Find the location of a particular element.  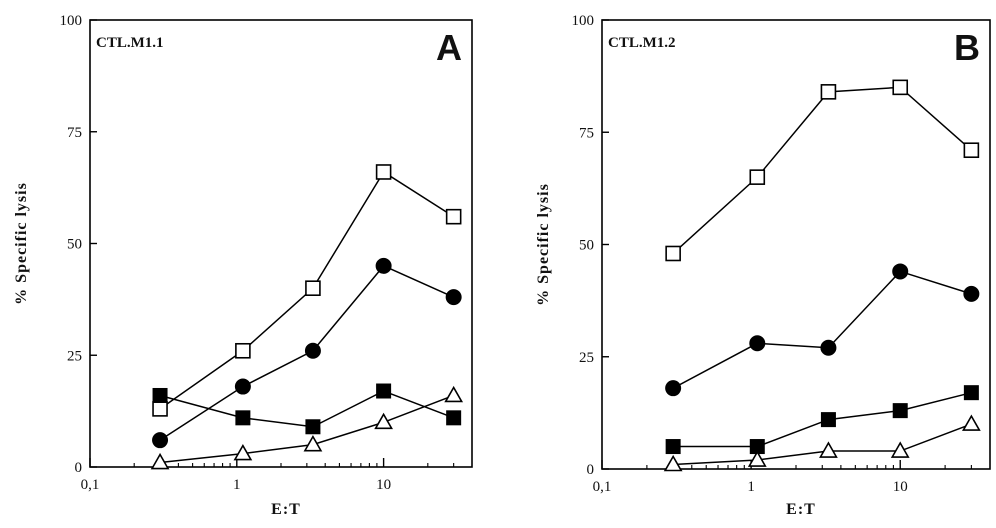

panel-b-x-tick-label-1: 1 is located at coordinates (751, 487).